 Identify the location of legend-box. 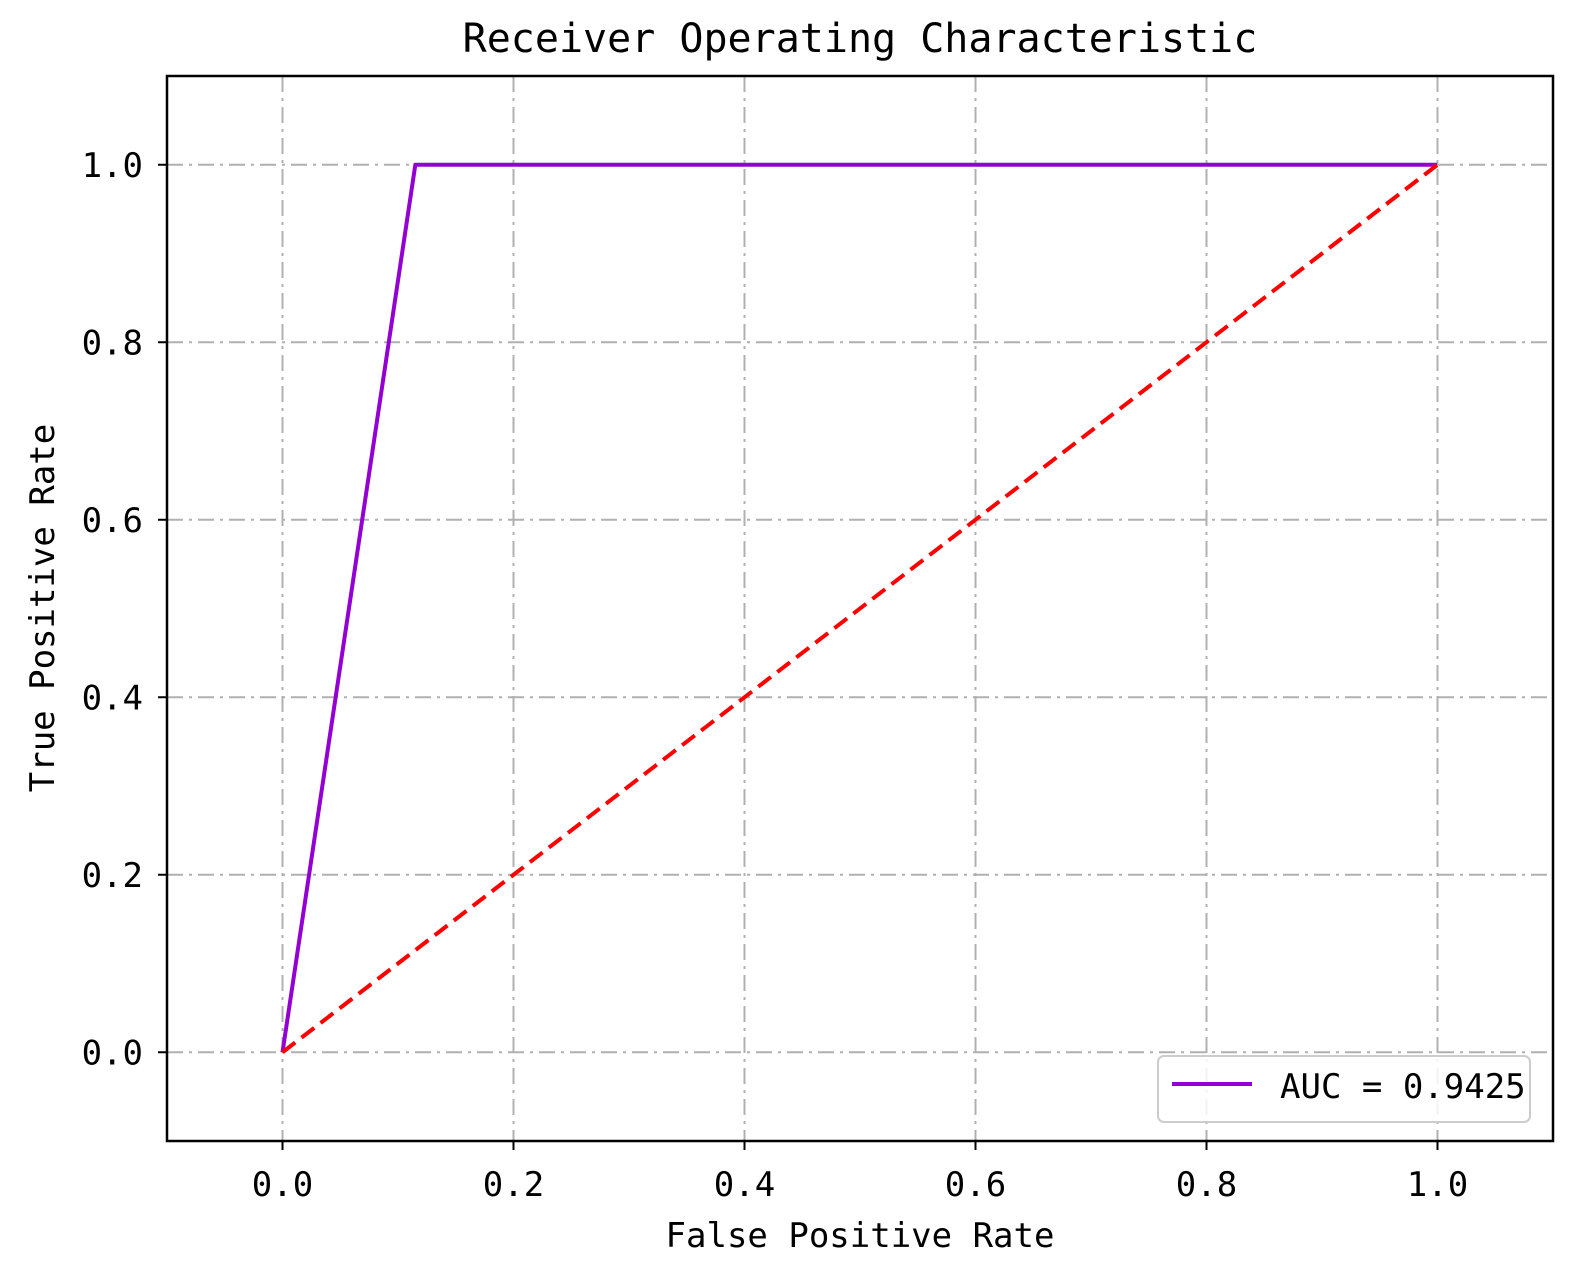
(1344, 1089).